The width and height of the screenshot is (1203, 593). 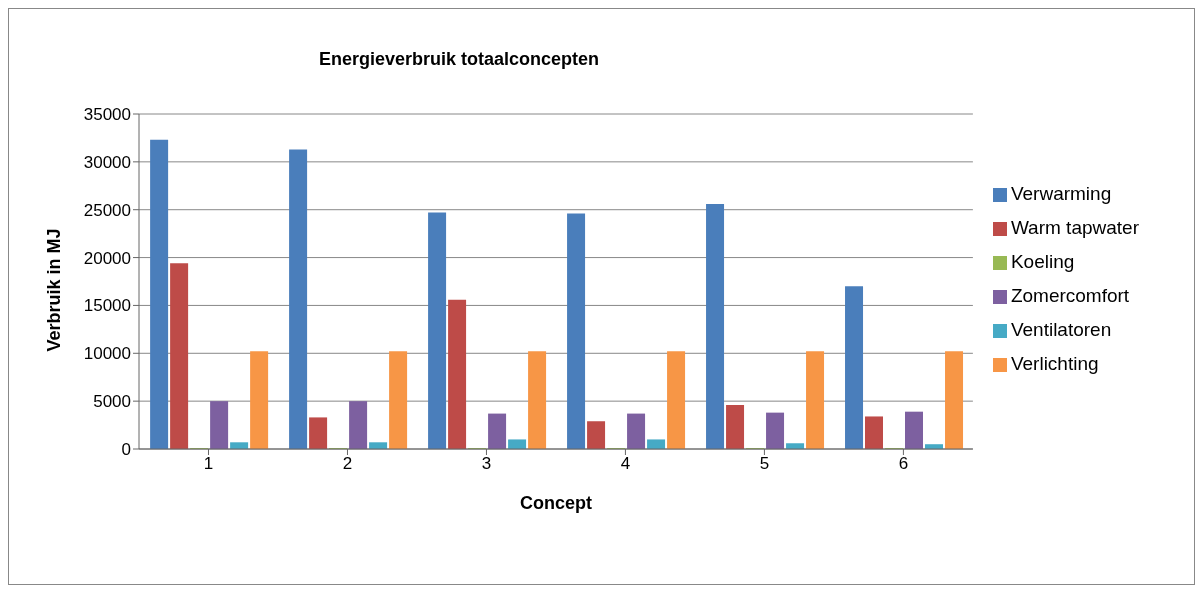 What do you see at coordinates (107, 306) in the screenshot?
I see `y-tick-label: 15000` at bounding box center [107, 306].